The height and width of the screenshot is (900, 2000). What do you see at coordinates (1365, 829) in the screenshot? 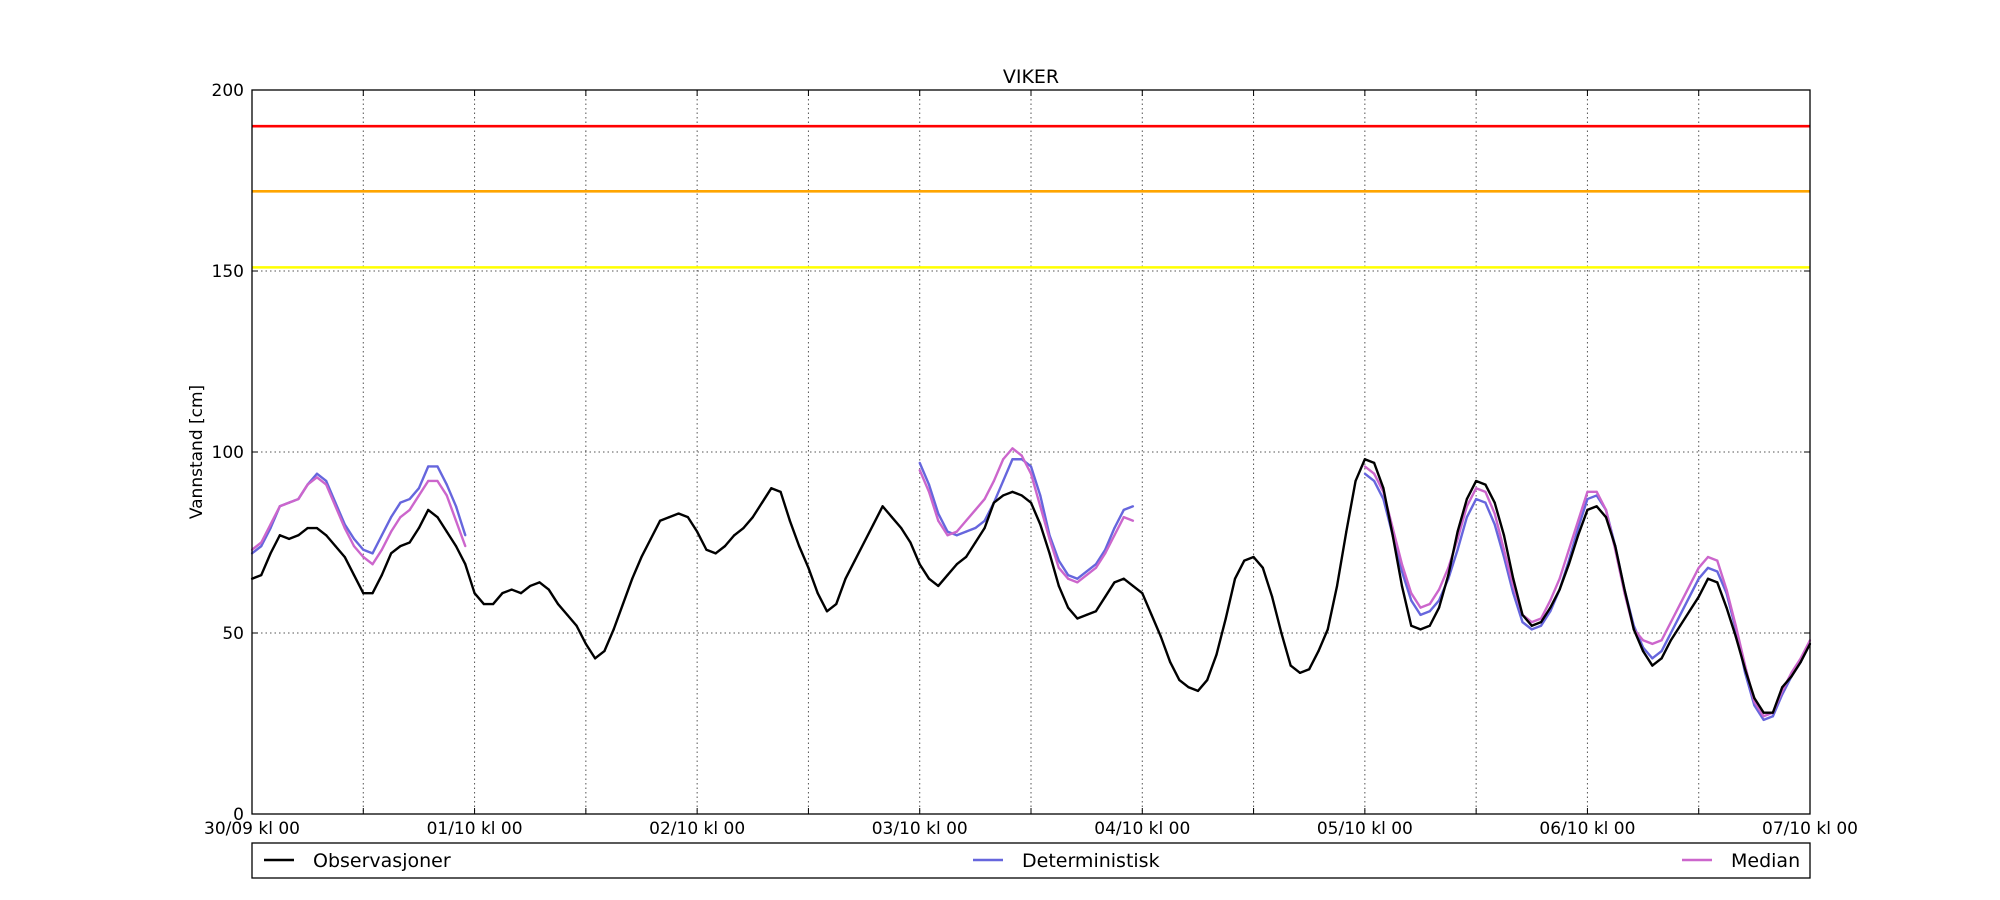
I see `x-tick-label: 05/10 kl 00` at bounding box center [1365, 829].